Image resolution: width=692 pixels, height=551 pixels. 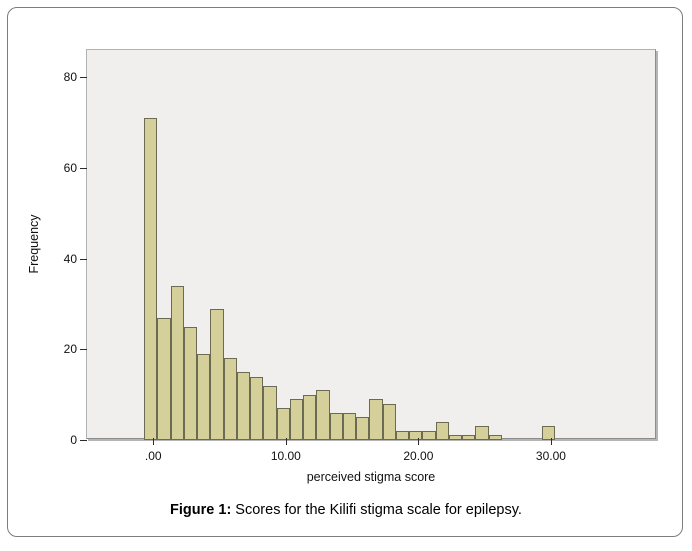 I want to click on x-axis-tick-label: 30.00, so click(x=550, y=456).